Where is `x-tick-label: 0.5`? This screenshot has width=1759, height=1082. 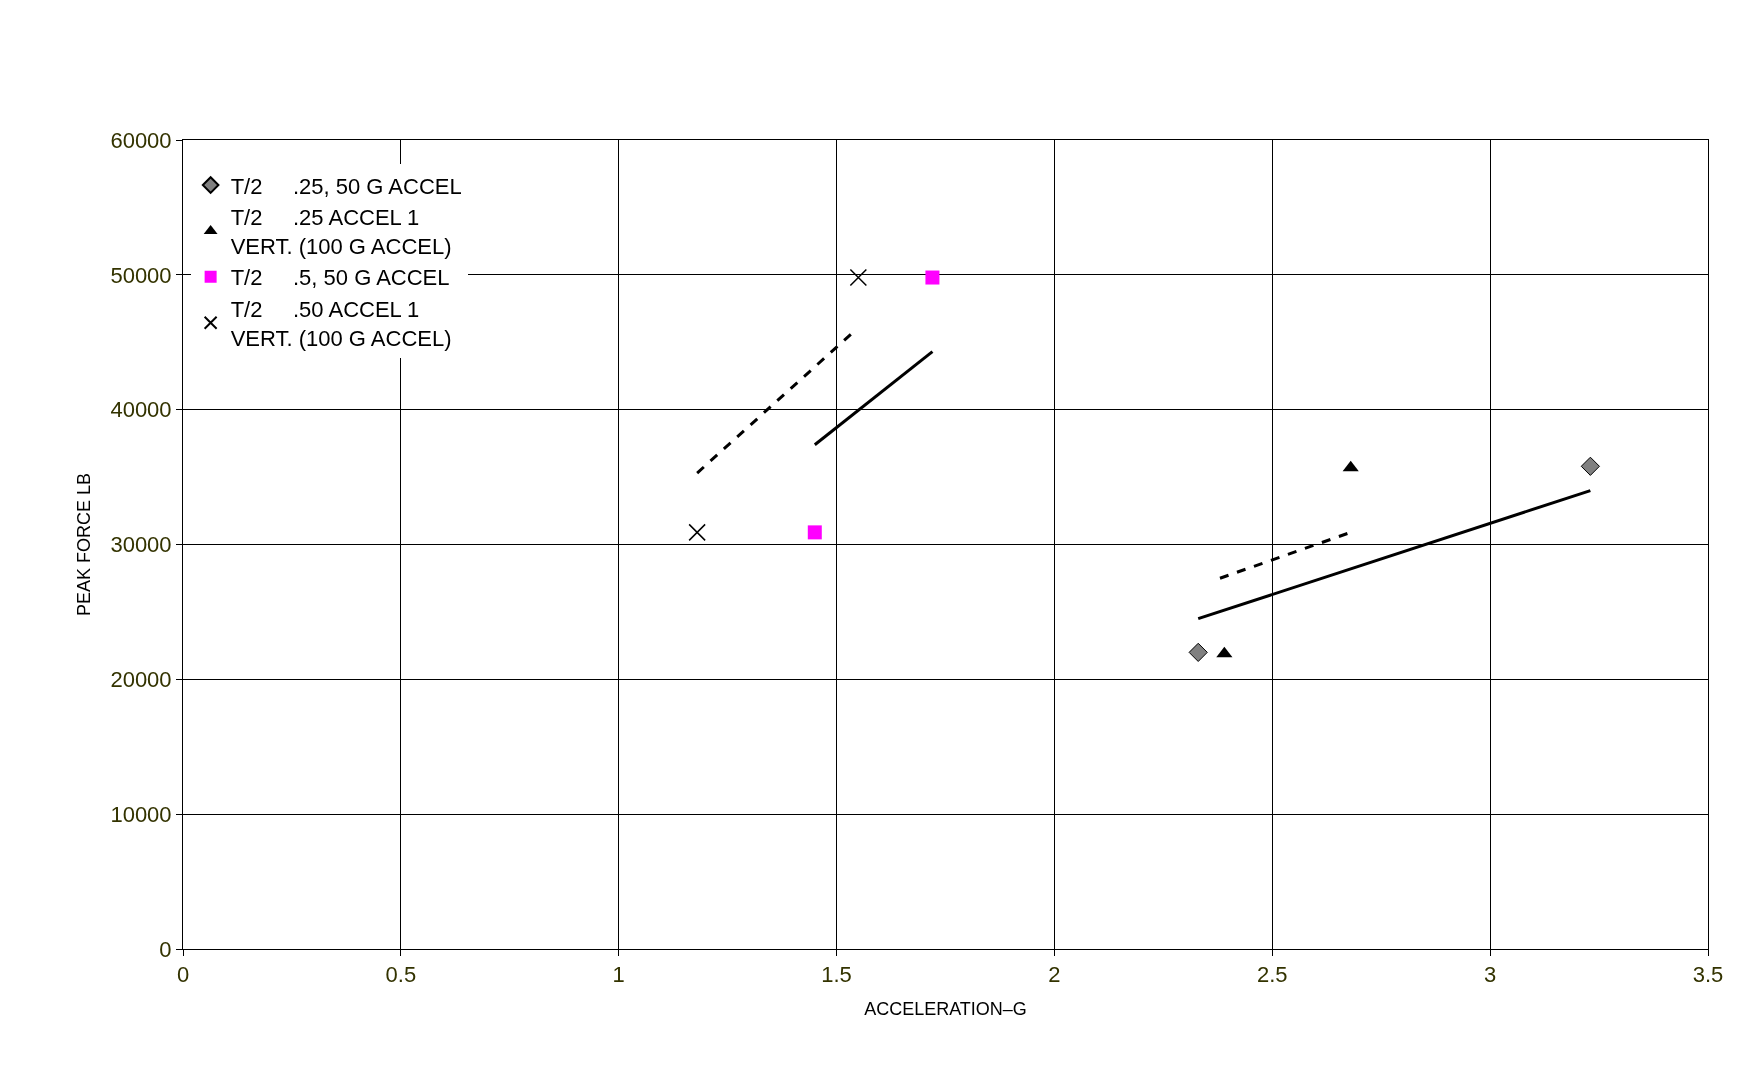
x-tick-label: 0.5 is located at coordinates (401, 975).